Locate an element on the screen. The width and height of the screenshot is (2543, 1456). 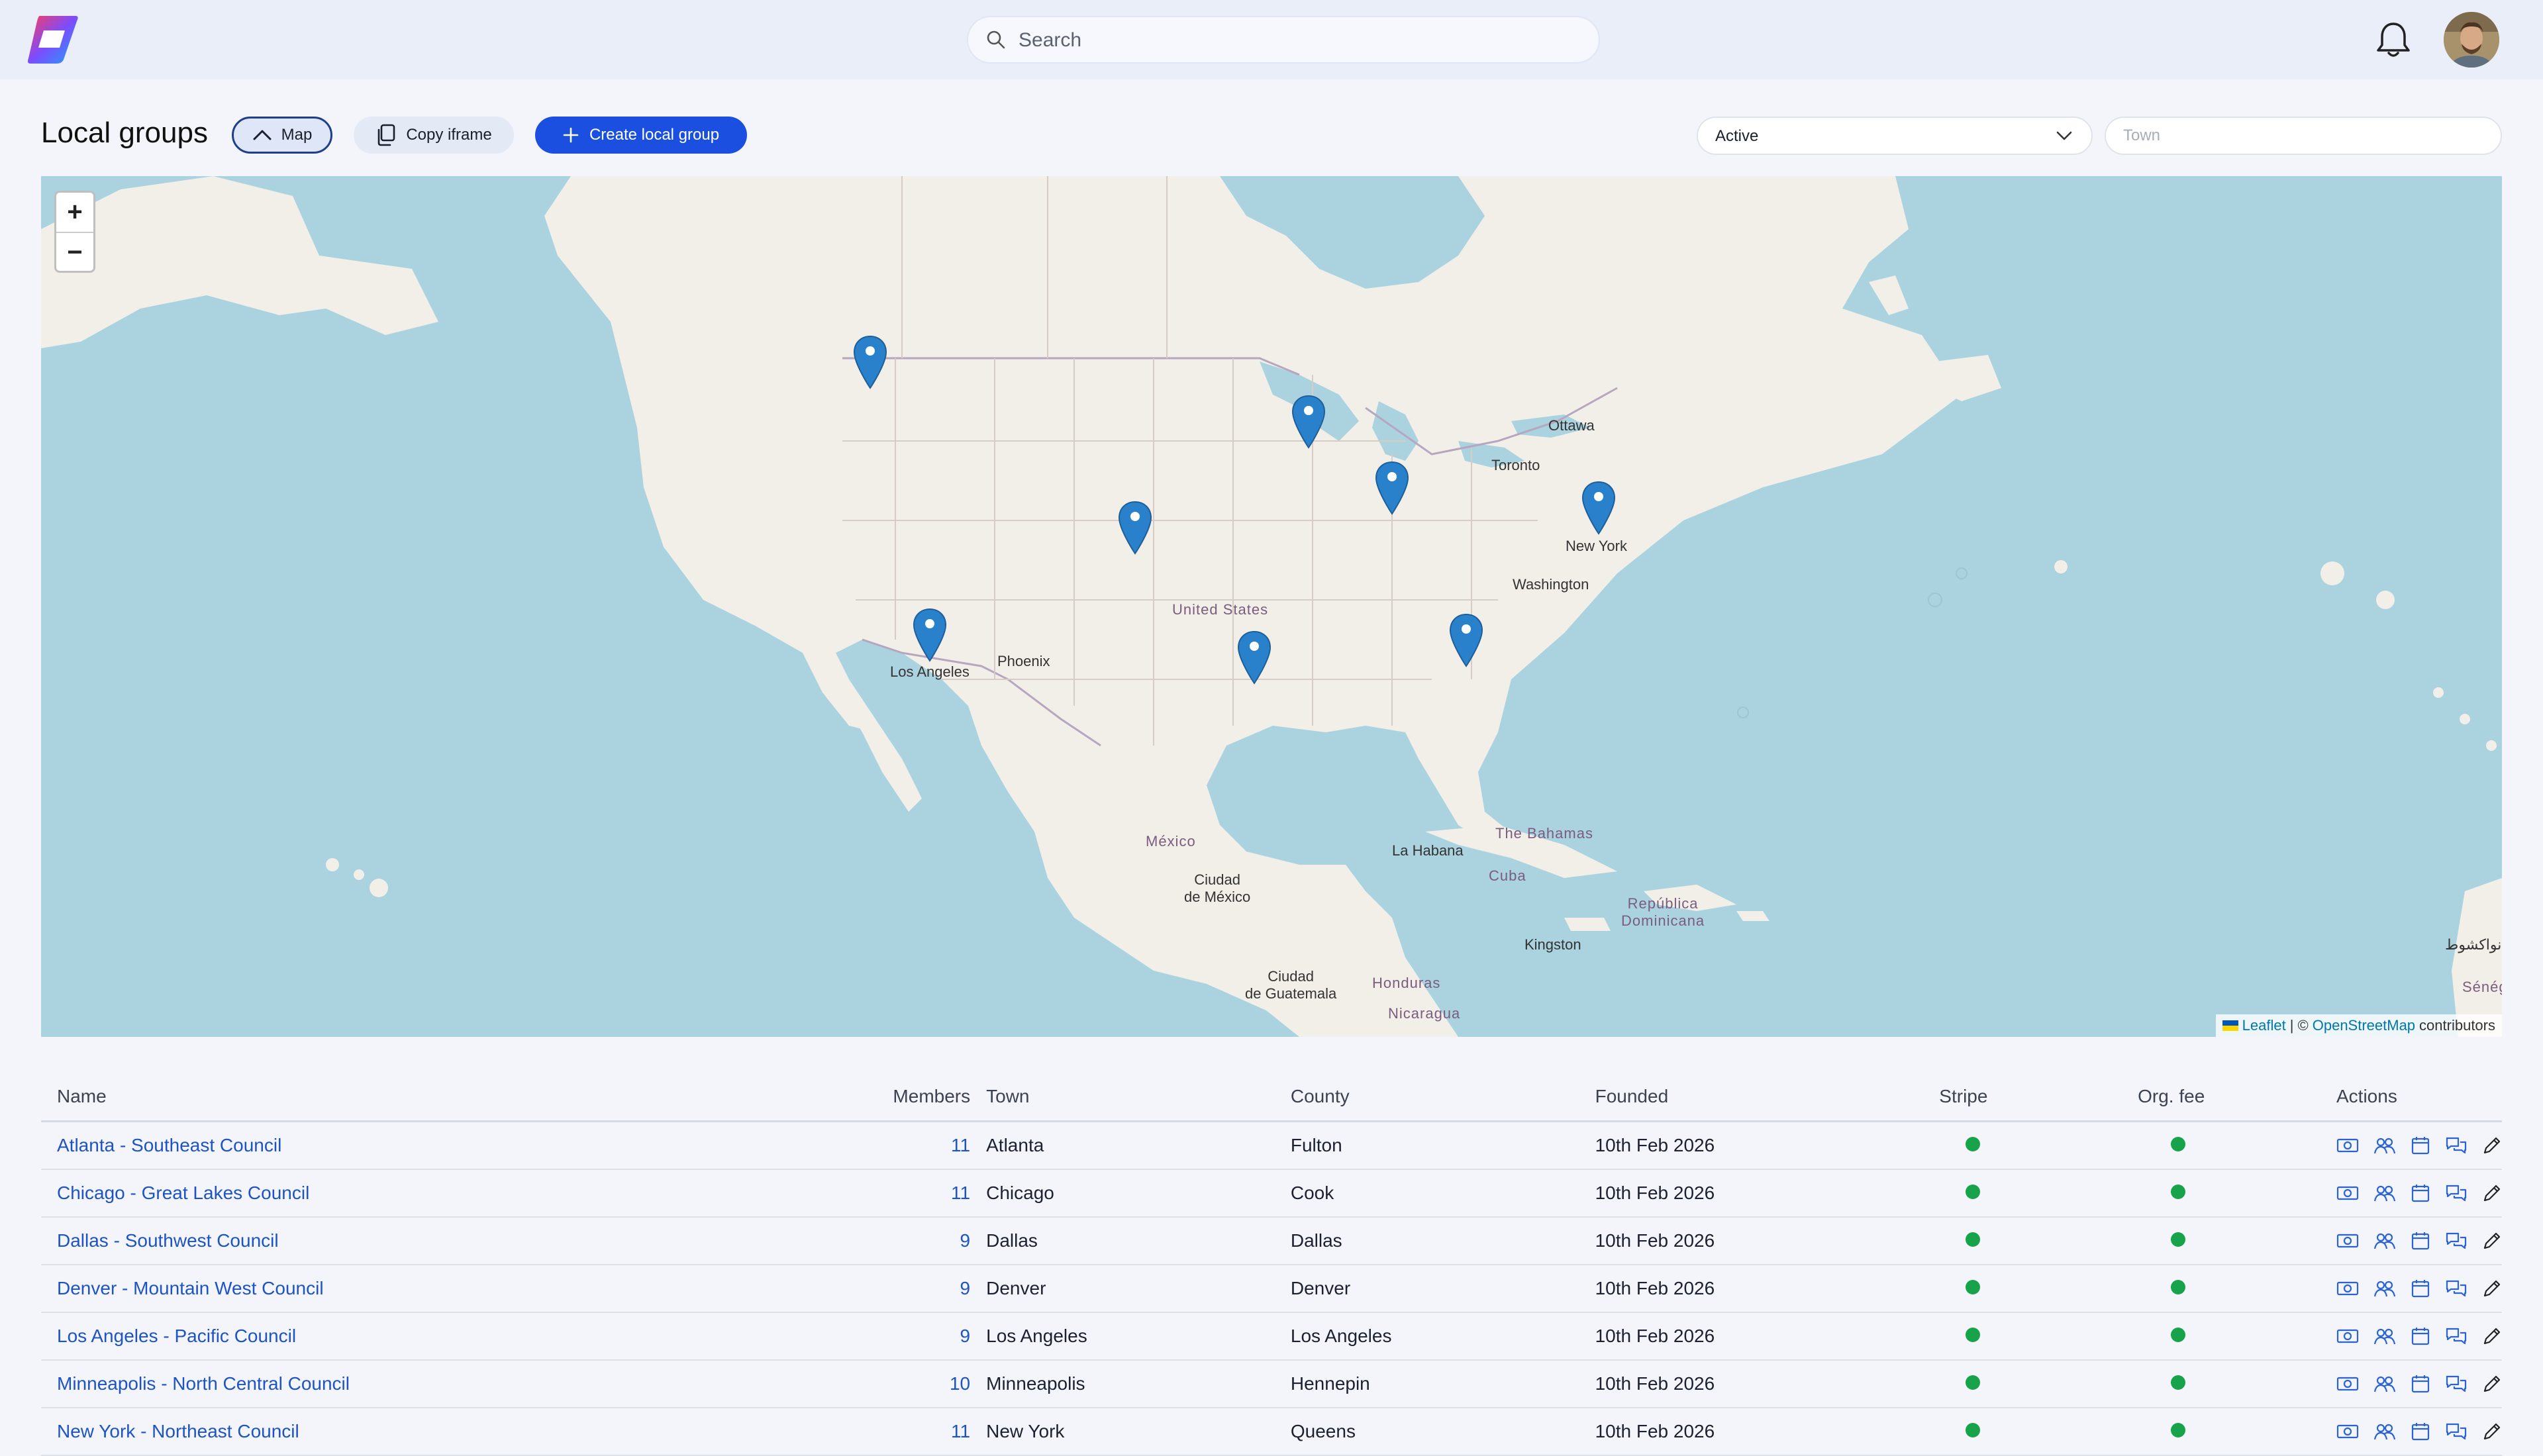
status-filter-select: Active is located at coordinates (1895, 136).